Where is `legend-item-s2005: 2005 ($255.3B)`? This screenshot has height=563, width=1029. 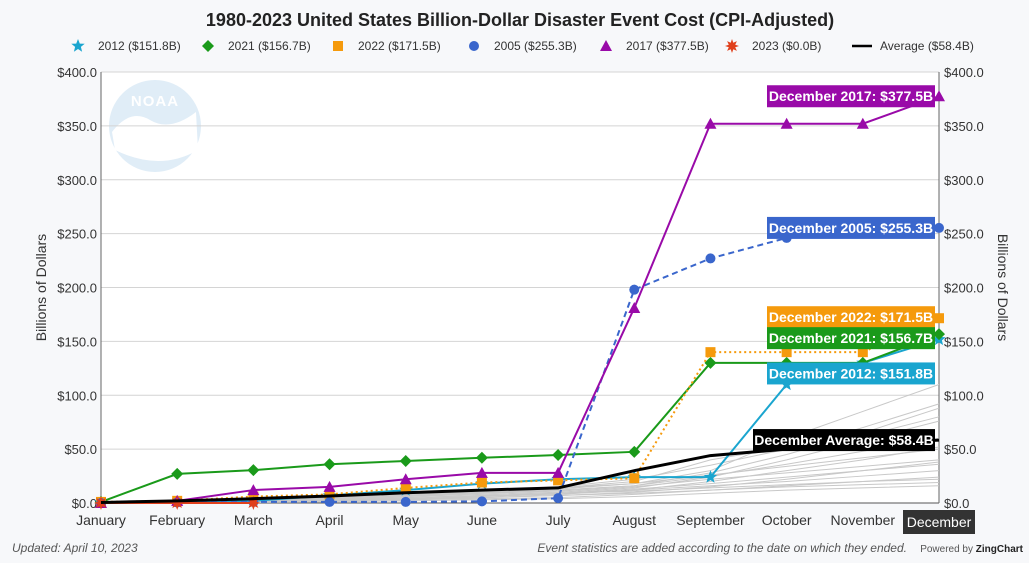 legend-item-s2005: 2005 ($255.3B) is located at coordinates (523, 46).